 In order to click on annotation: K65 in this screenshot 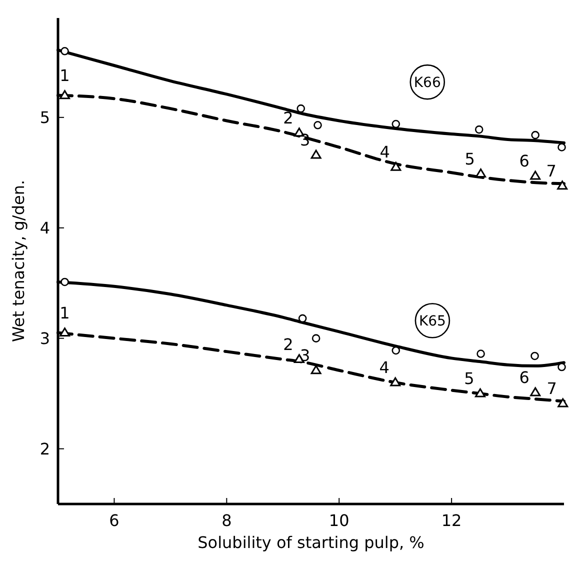, I will do `click(432, 322)`.